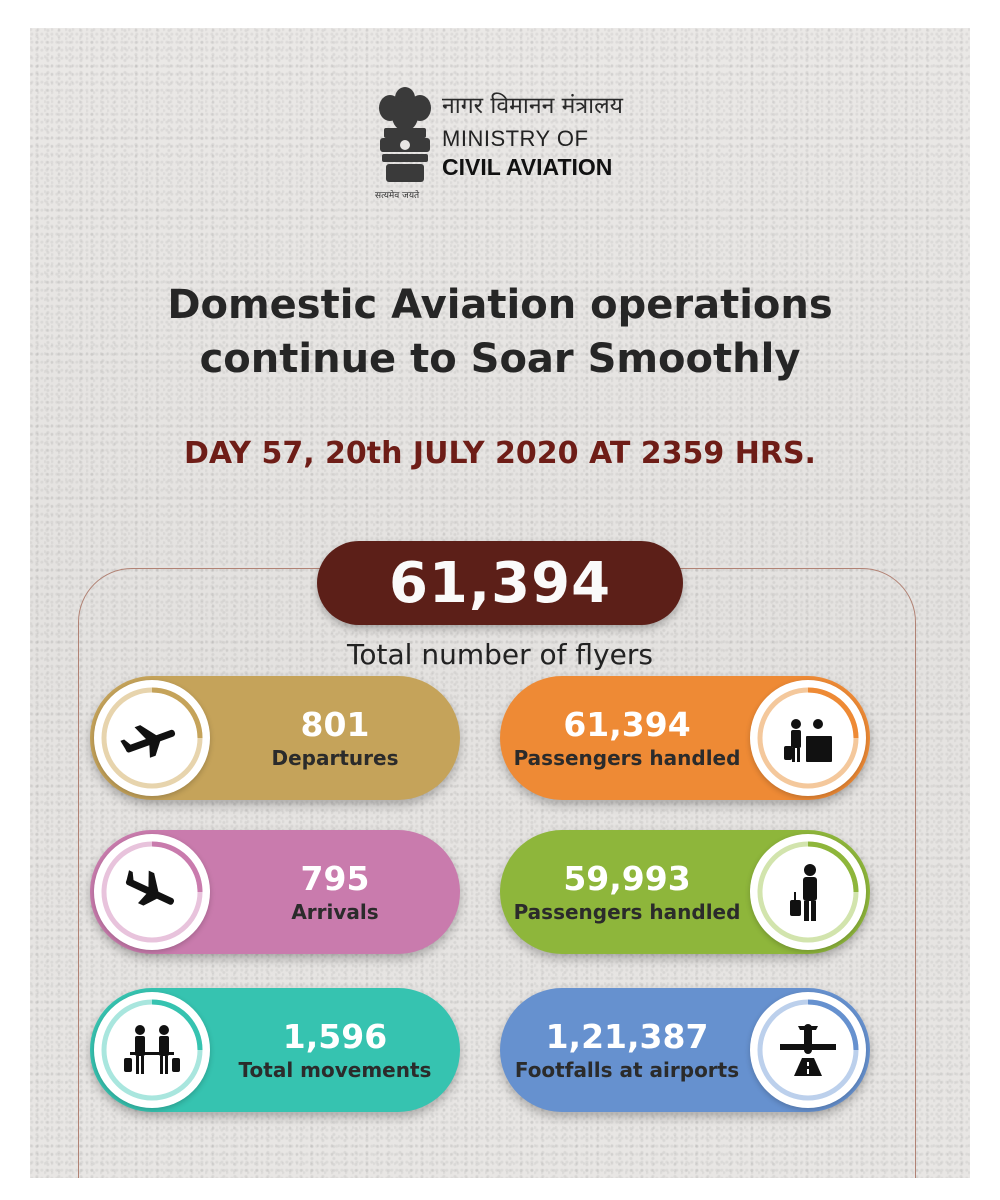  Describe the element at coordinates (500, 453) in the screenshot. I see `dateline: DAY 57, 20th JULY 2020 AT 2359 HRS.` at that location.